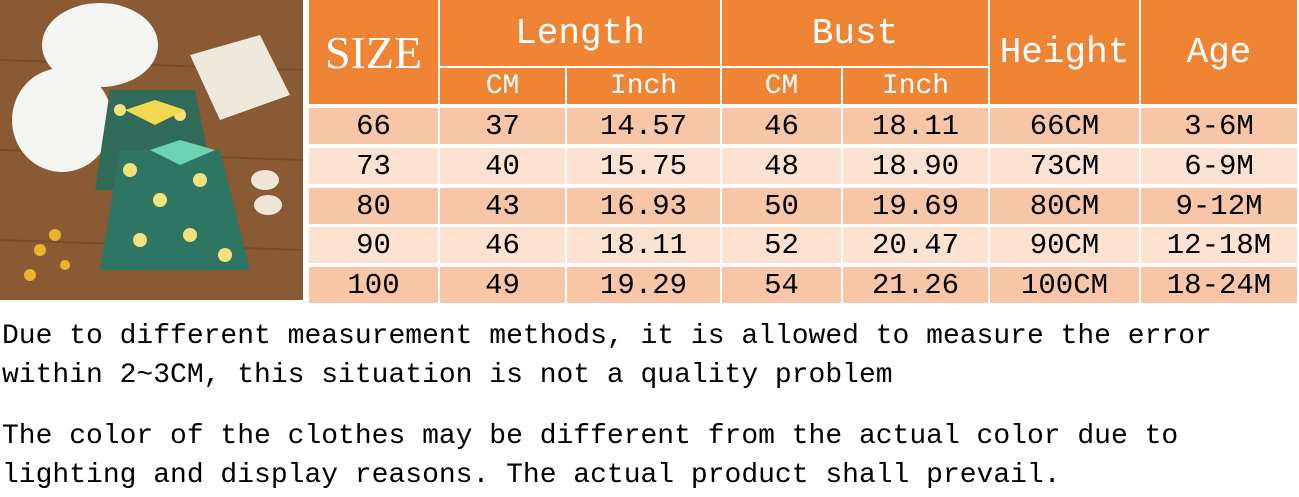 The width and height of the screenshot is (1299, 497). I want to click on table-cell: 15.75, so click(643, 166).